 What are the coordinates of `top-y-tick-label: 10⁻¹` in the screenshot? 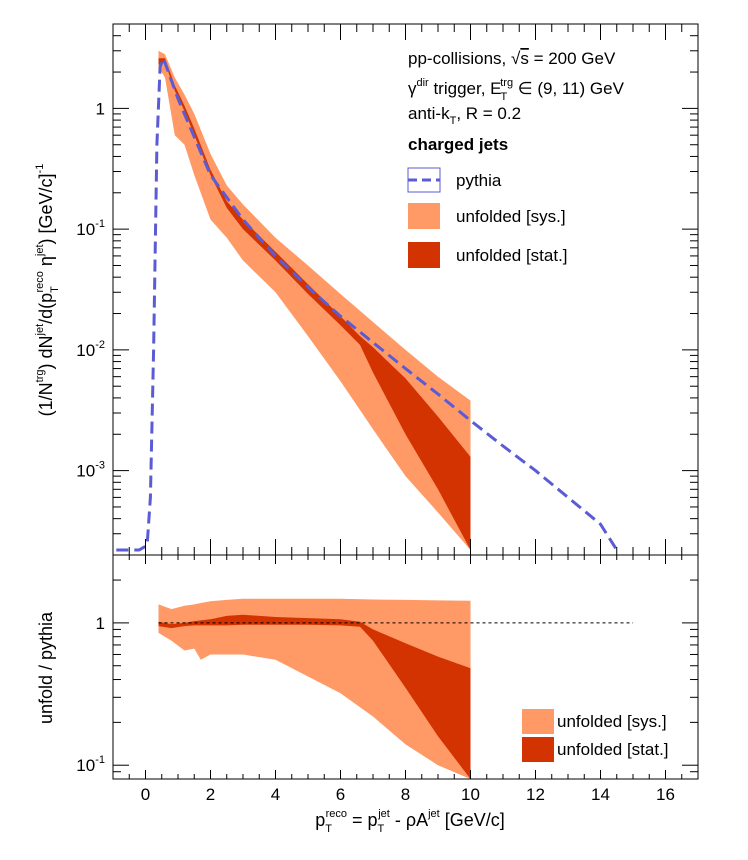 It's located at (90, 228).